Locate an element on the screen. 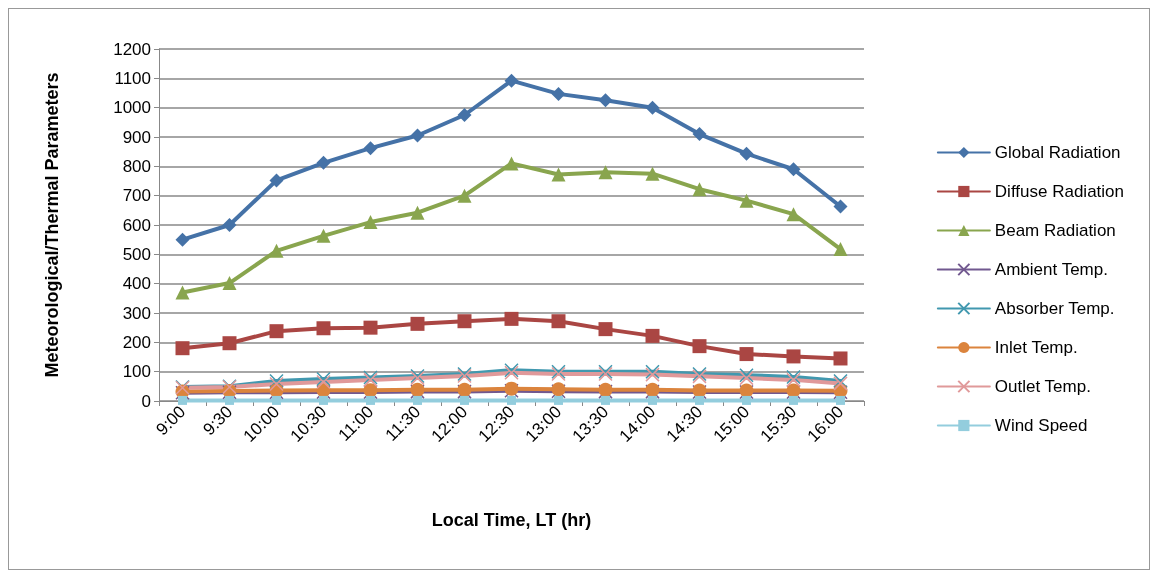  y-tick-label: 300 is located at coordinates (136, 313).